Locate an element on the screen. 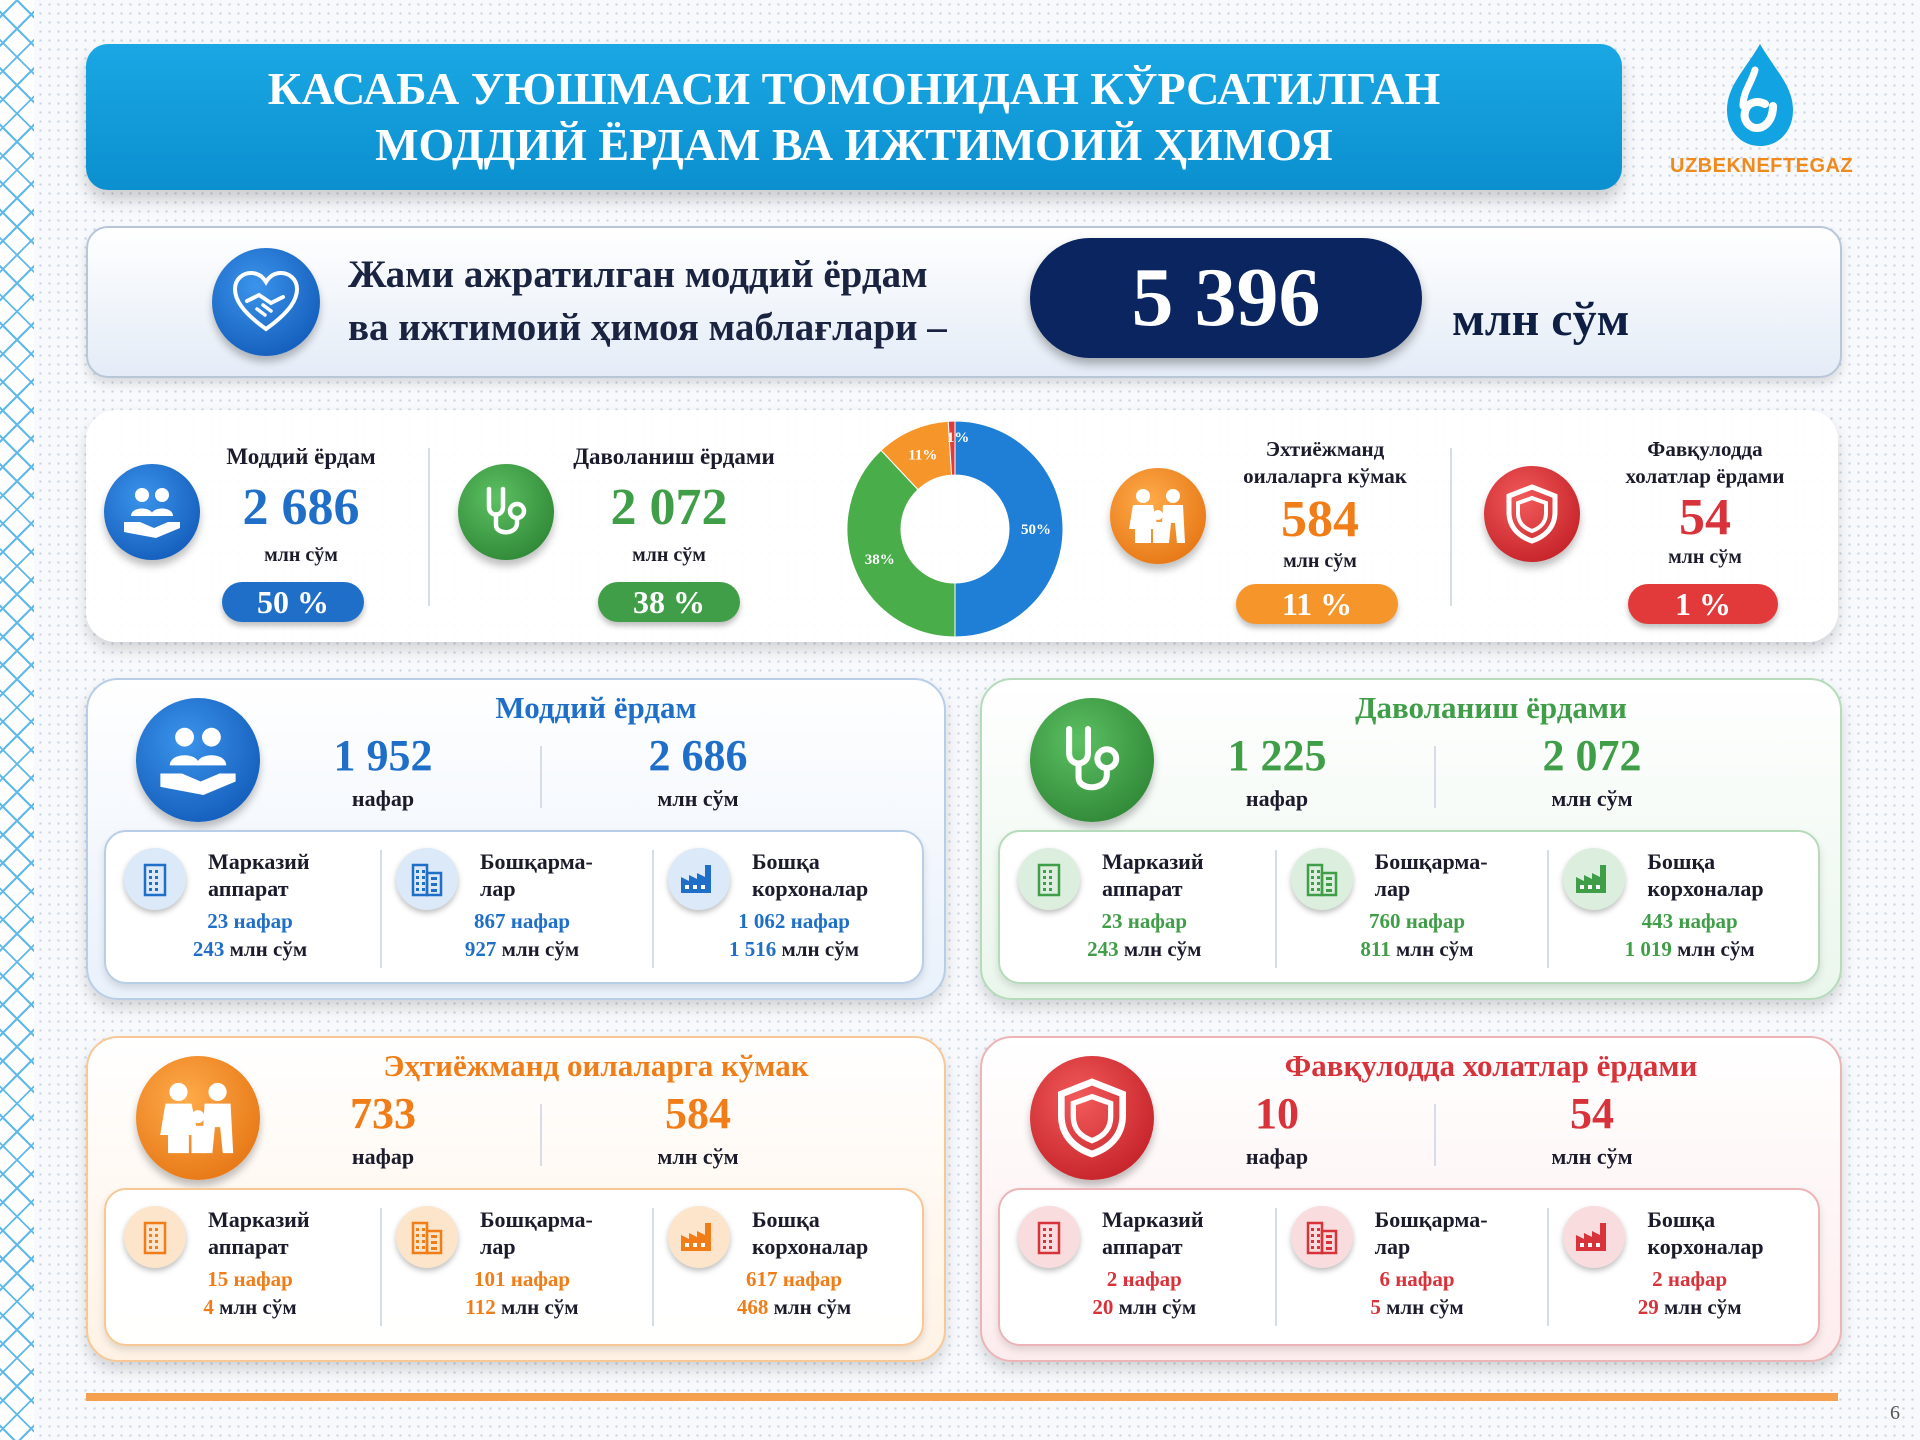  summary-families-label-line-1: Эхтиёжманд is located at coordinates (1325, 449).